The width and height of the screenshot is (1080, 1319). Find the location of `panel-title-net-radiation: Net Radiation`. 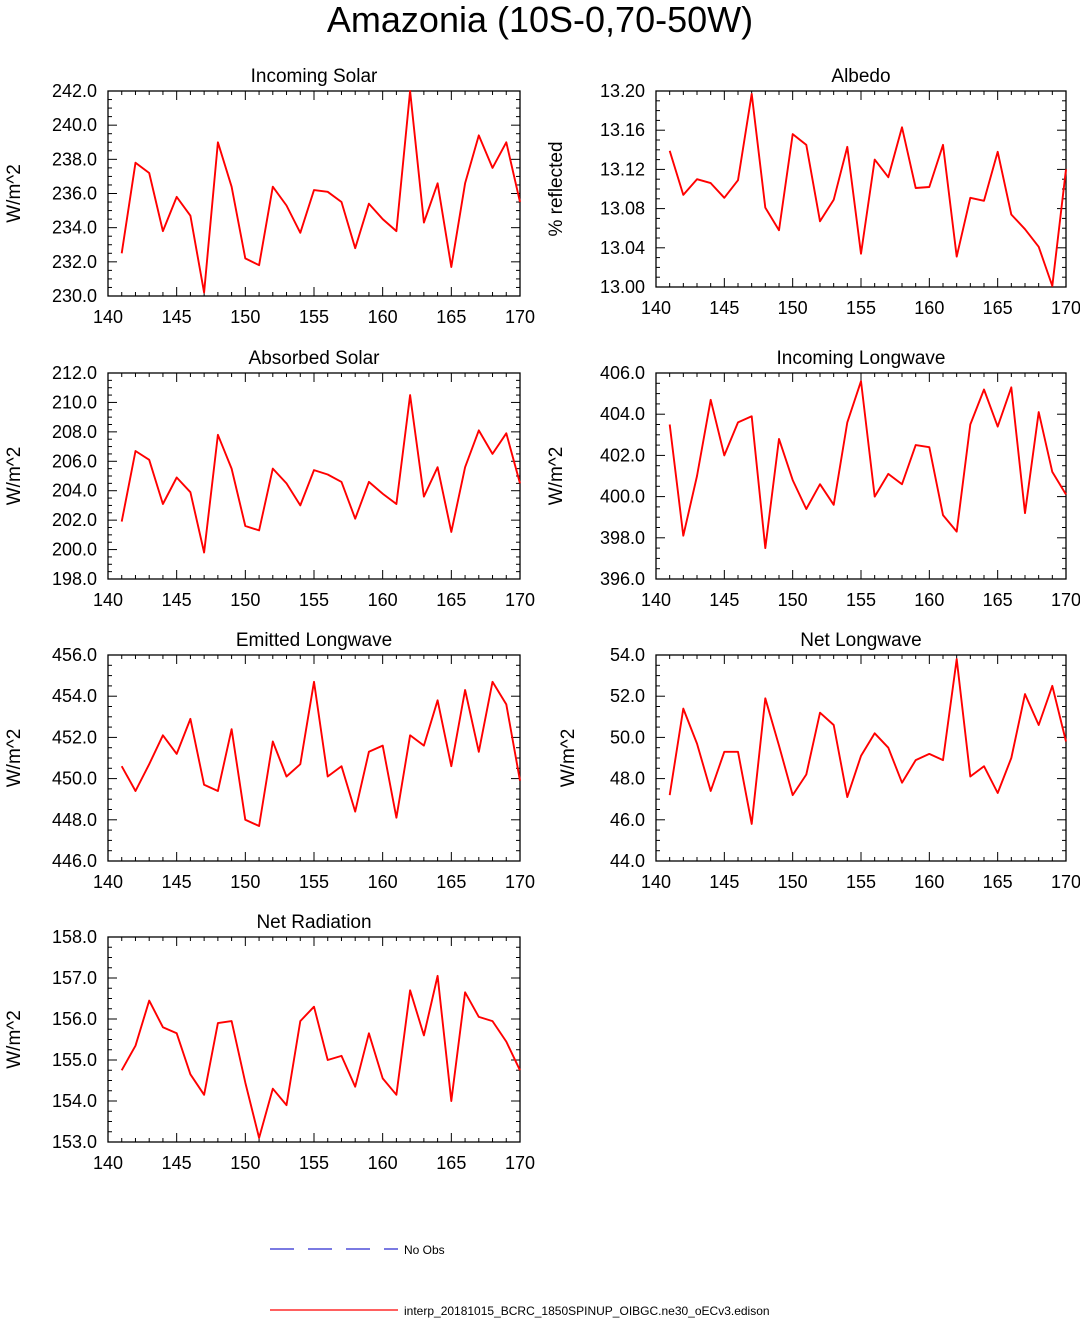

panel-title-net-radiation: Net Radiation is located at coordinates (313, 922).